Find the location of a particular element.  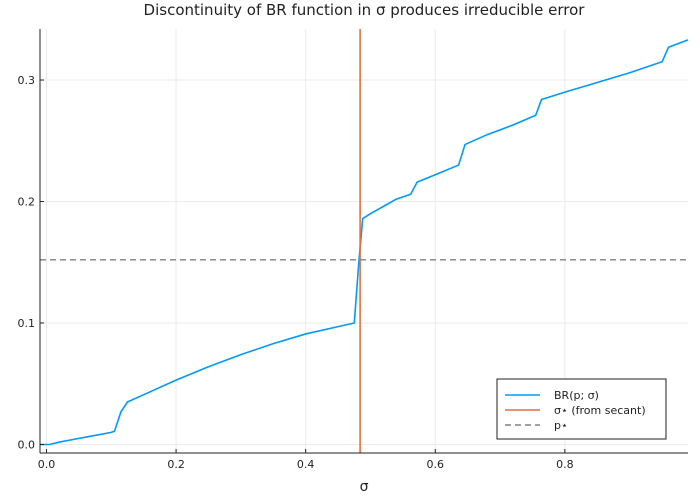

x-tick-label: 0.2 is located at coordinates (176, 464).